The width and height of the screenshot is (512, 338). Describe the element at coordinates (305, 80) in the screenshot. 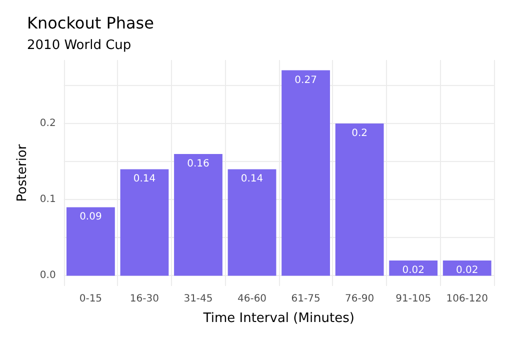

I see `data-label: 0.27` at that location.